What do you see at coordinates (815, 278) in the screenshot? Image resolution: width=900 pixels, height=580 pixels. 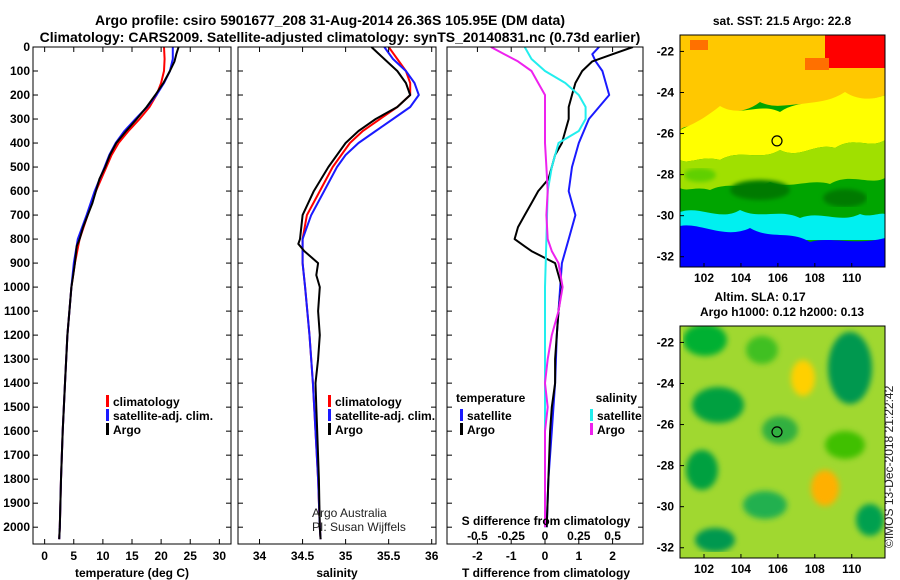 I see `sst_map-xtick-label: 108` at bounding box center [815, 278].